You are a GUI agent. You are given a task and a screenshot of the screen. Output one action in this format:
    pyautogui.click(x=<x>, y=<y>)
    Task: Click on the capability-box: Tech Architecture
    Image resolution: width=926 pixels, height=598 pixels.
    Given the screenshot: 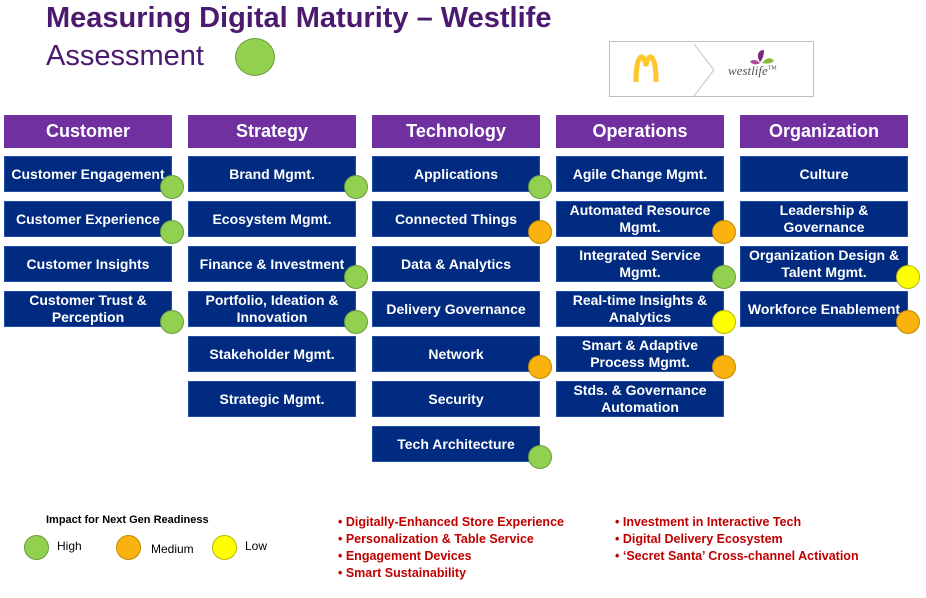 What is the action you would take?
    pyautogui.click(x=462, y=447)
    